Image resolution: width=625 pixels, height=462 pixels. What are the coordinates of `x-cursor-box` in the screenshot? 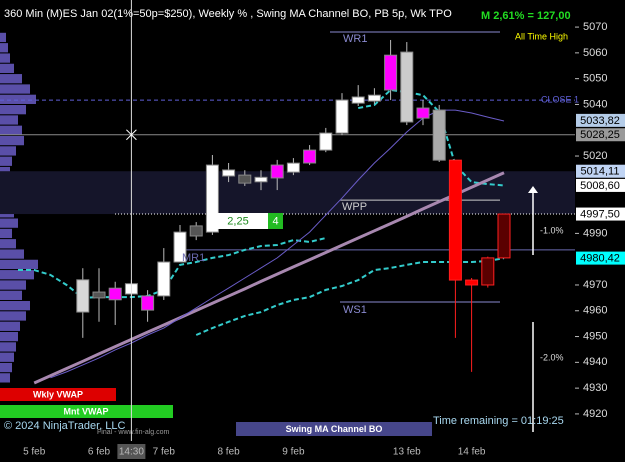 It's located at (131, 451).